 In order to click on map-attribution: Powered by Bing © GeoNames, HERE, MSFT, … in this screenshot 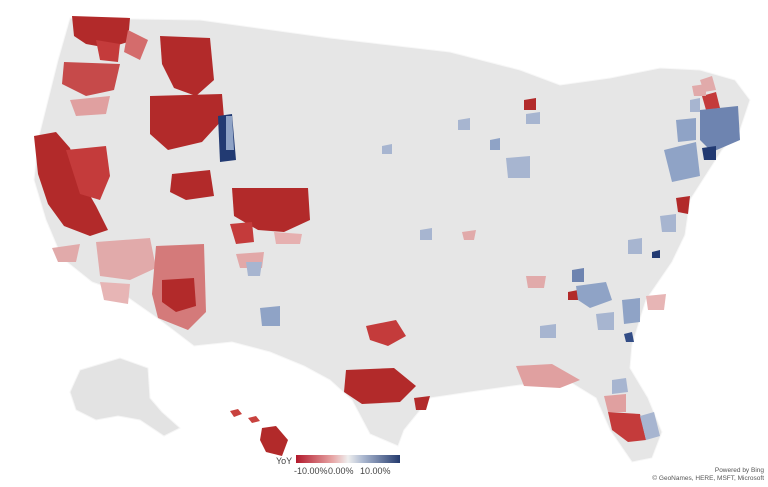, I will do `click(708, 475)`.